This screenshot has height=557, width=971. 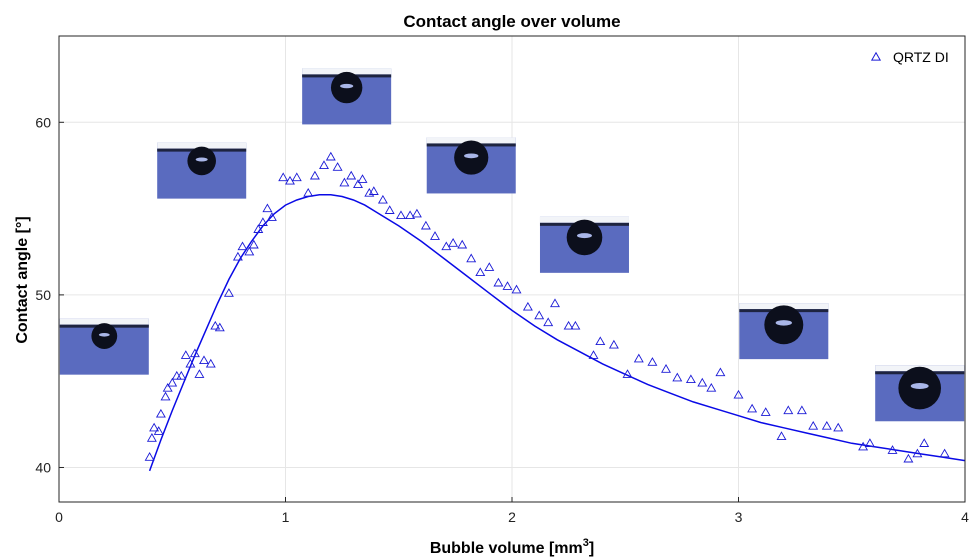 I want to click on x-axis-label: Bubble volume [mm3], so click(x=512, y=547).